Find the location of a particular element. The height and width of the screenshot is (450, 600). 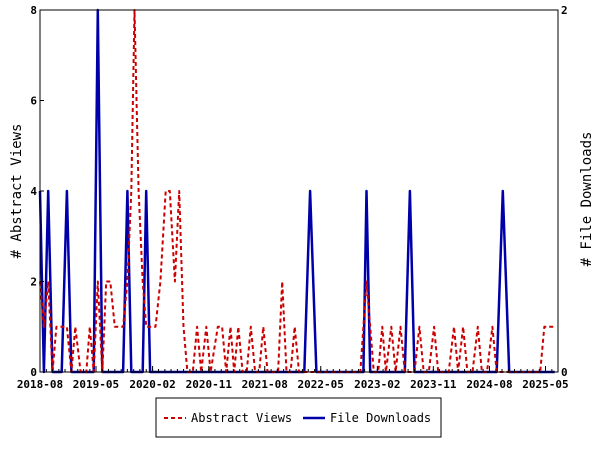

x-tick-label: 2023-11 is located at coordinates (433, 384).